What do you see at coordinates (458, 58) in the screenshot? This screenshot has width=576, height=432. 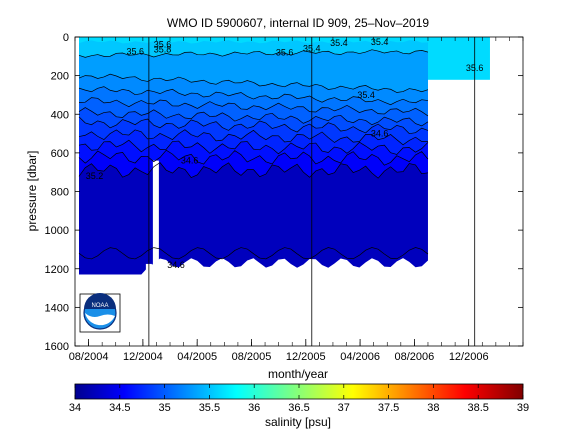 I see `late-profile` at bounding box center [458, 58].